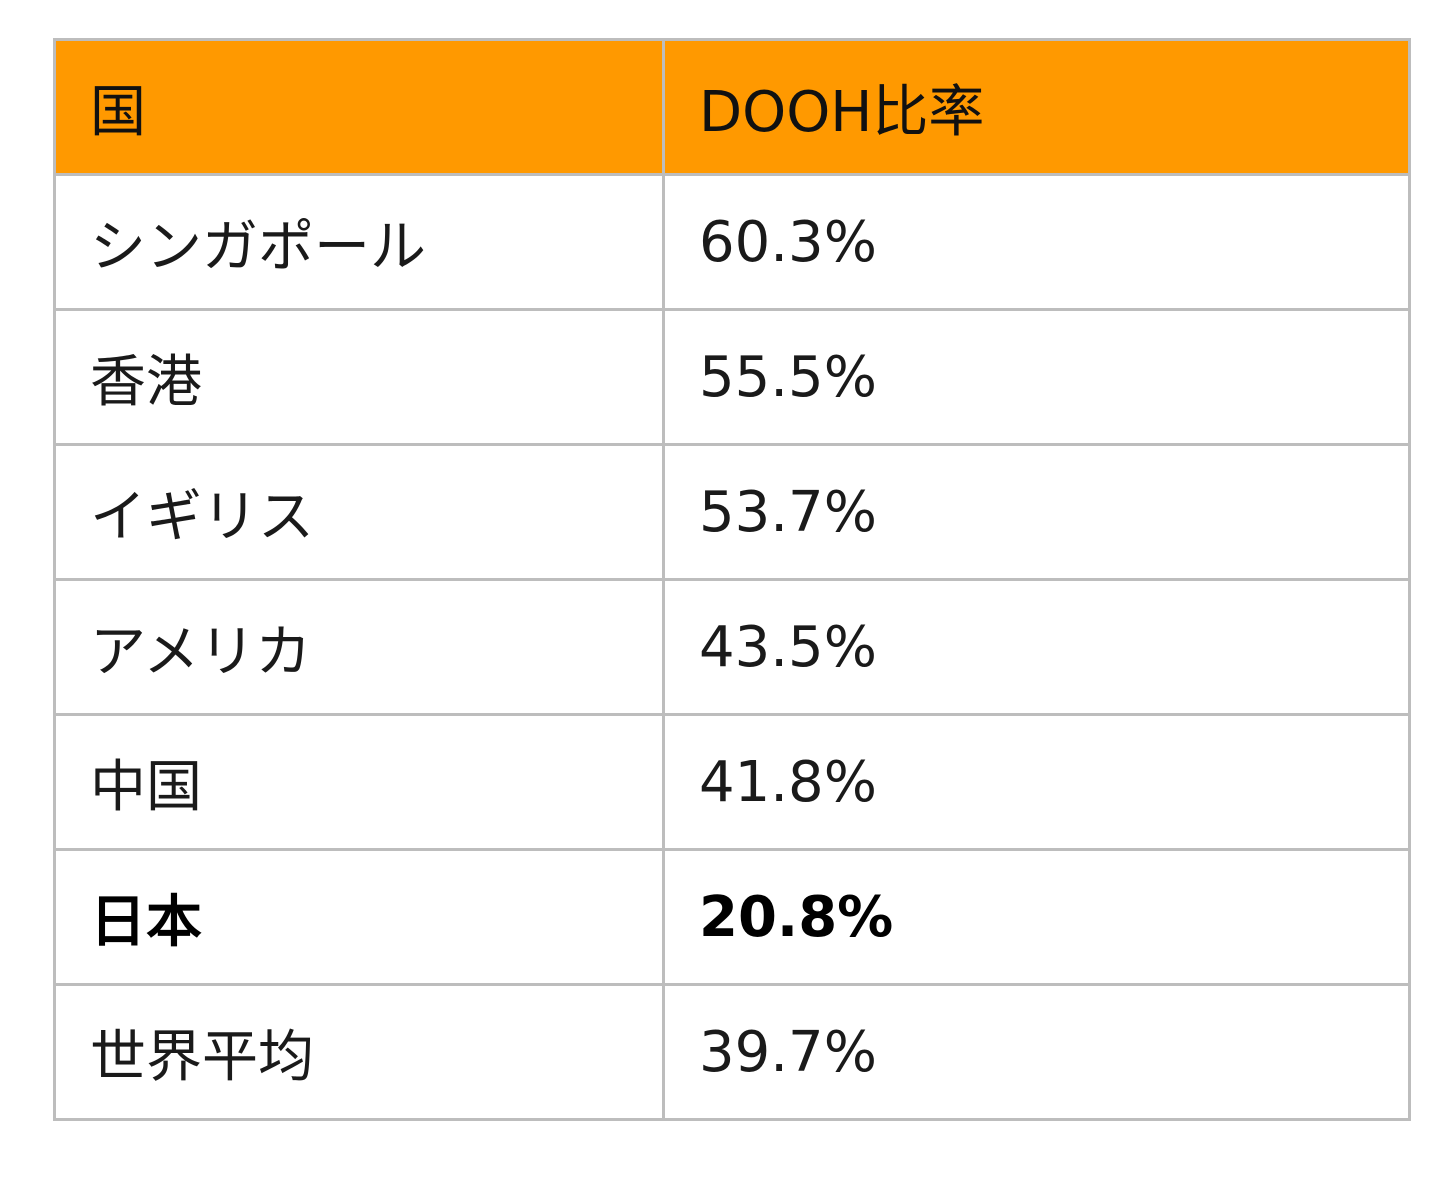 This screenshot has height=1198, width=1440. What do you see at coordinates (359, 782) in the screenshot?
I see `country-cell: 中国` at bounding box center [359, 782].